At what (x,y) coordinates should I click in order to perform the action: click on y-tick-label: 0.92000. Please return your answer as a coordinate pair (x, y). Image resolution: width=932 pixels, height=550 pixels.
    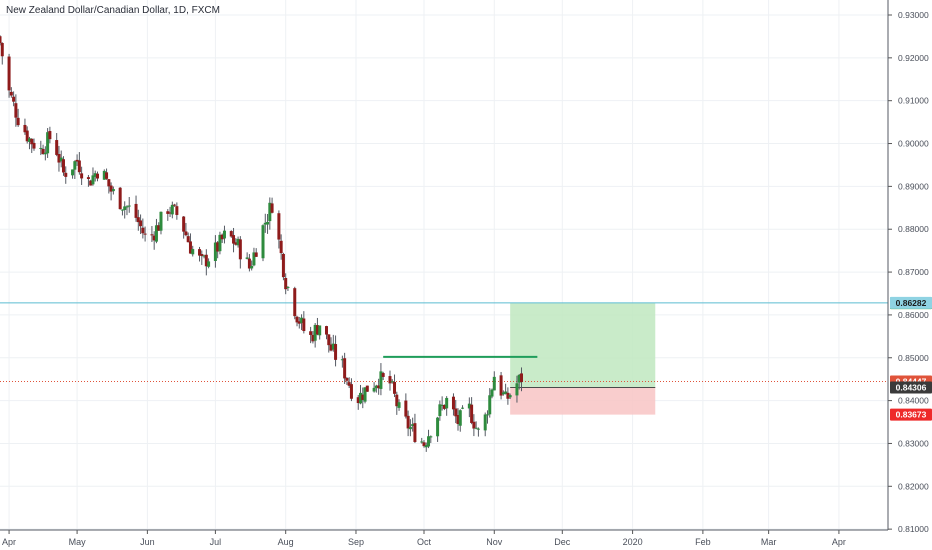
    Looking at the image, I should click on (913, 58).